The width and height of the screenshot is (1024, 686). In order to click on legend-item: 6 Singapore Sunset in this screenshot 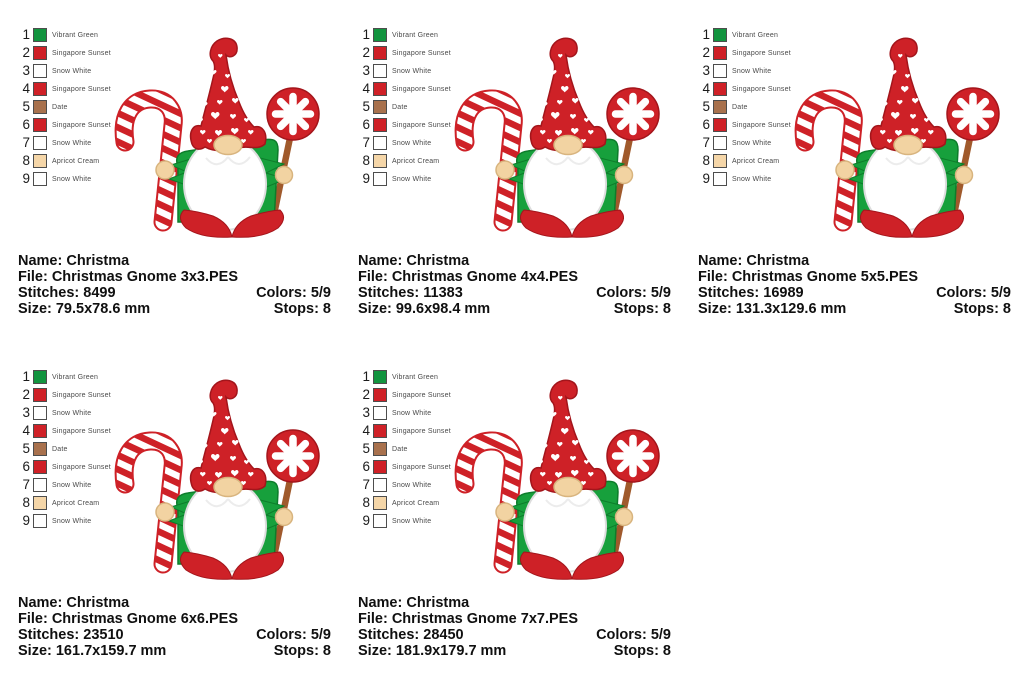, I will do `click(403, 125)`.